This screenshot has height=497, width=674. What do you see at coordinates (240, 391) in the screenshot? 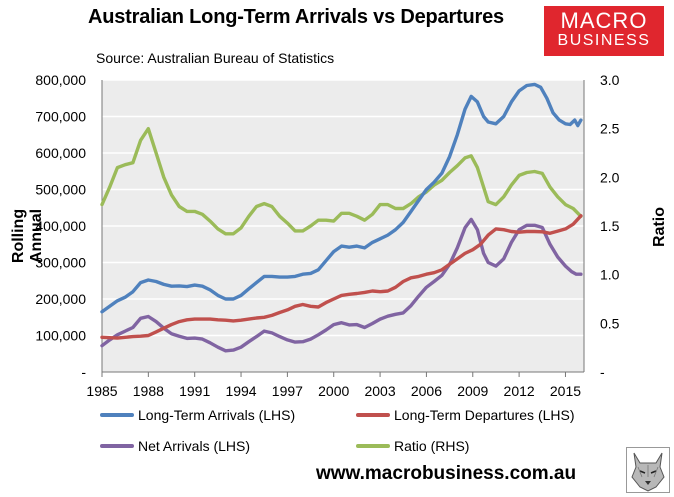
I see `x-tick-label: 1994` at bounding box center [240, 391].